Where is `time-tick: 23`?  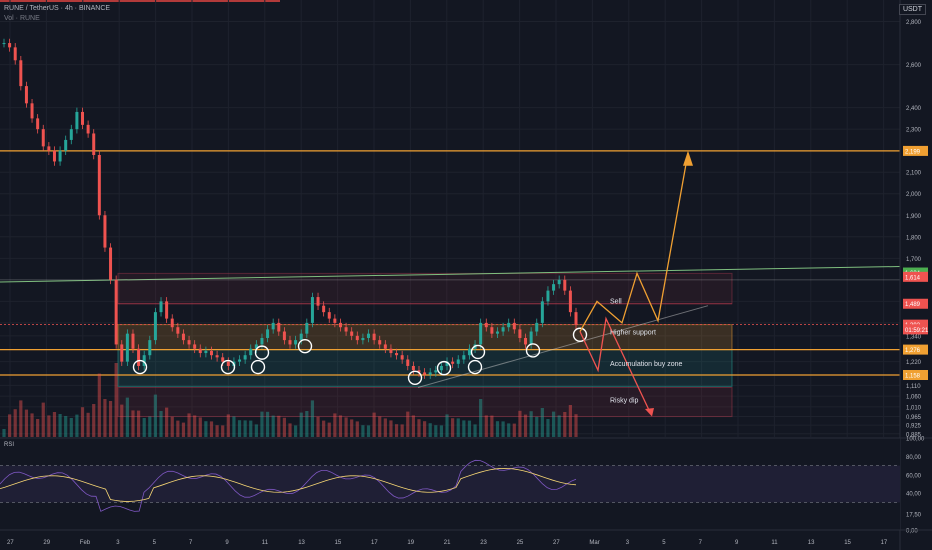 time-tick: 23 is located at coordinates (483, 543).